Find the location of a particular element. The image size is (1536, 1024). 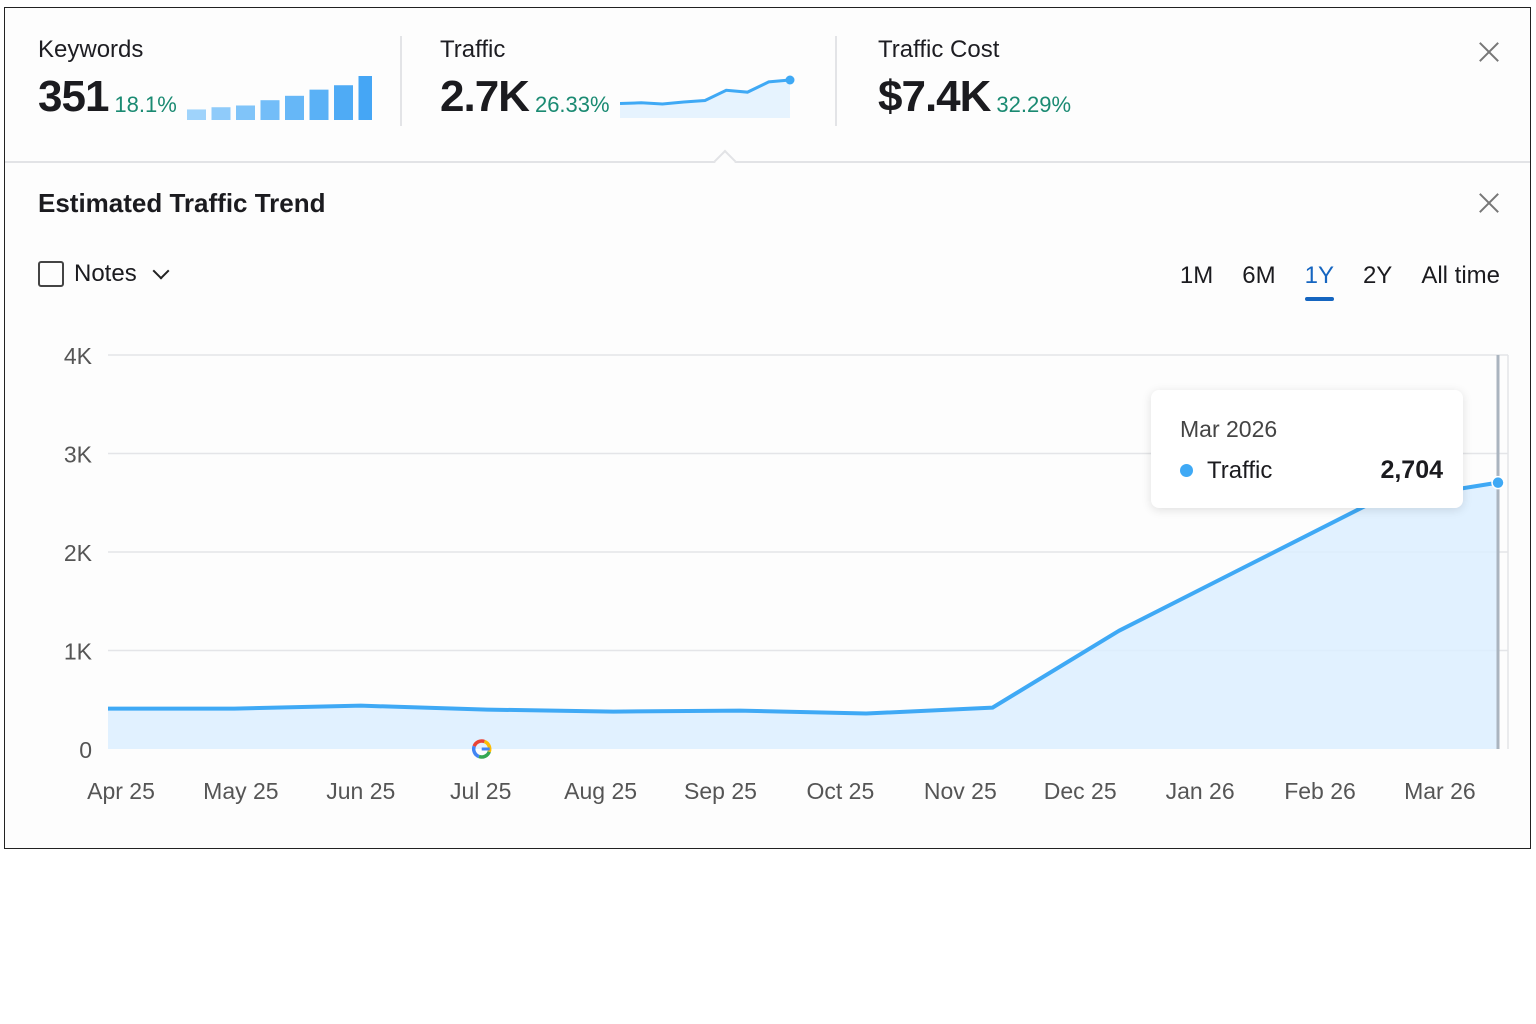

sparkline-line is located at coordinates (705, 92).